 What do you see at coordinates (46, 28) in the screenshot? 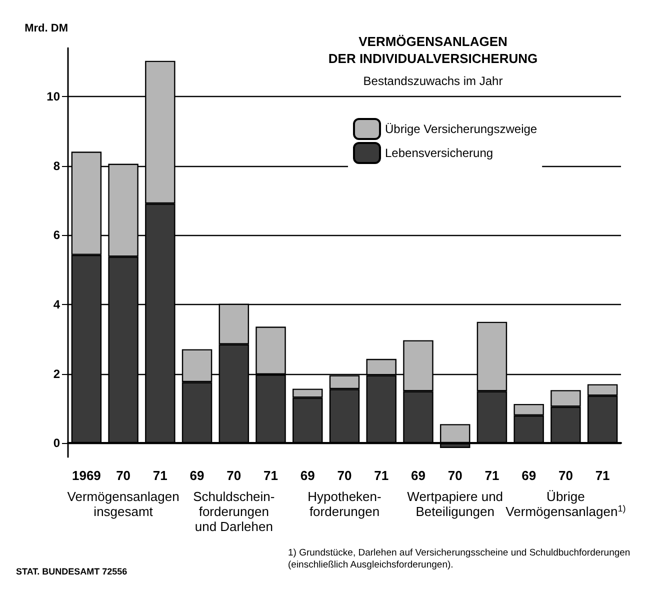
I see `y-axis-title: Mrd. DM` at bounding box center [46, 28].